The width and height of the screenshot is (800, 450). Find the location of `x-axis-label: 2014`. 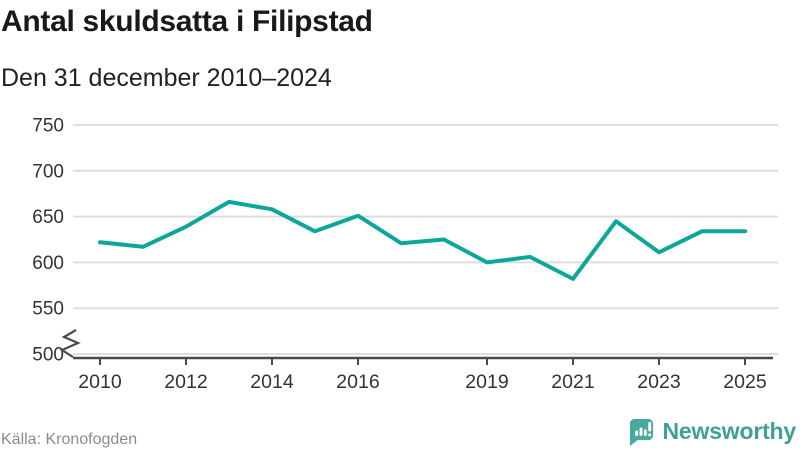

x-axis-label: 2014 is located at coordinates (272, 382).